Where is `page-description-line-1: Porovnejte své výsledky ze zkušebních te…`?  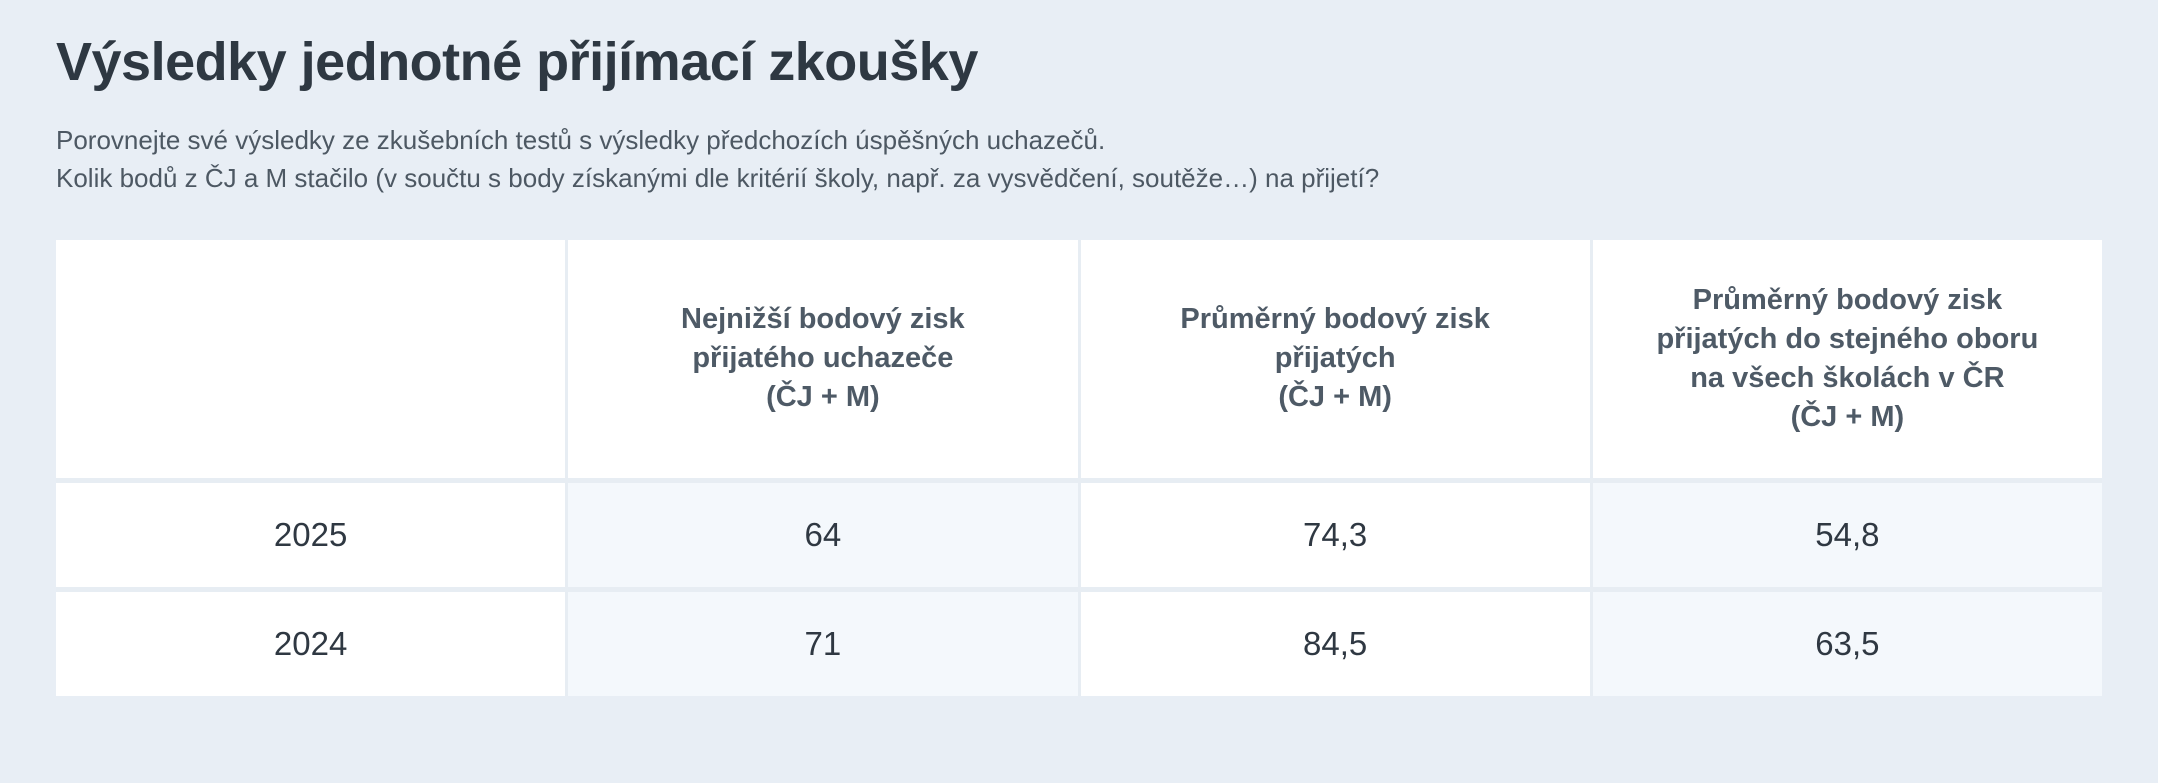 page-description-line-1: Porovnejte své výsledky ze zkušebních te… is located at coordinates (581, 139).